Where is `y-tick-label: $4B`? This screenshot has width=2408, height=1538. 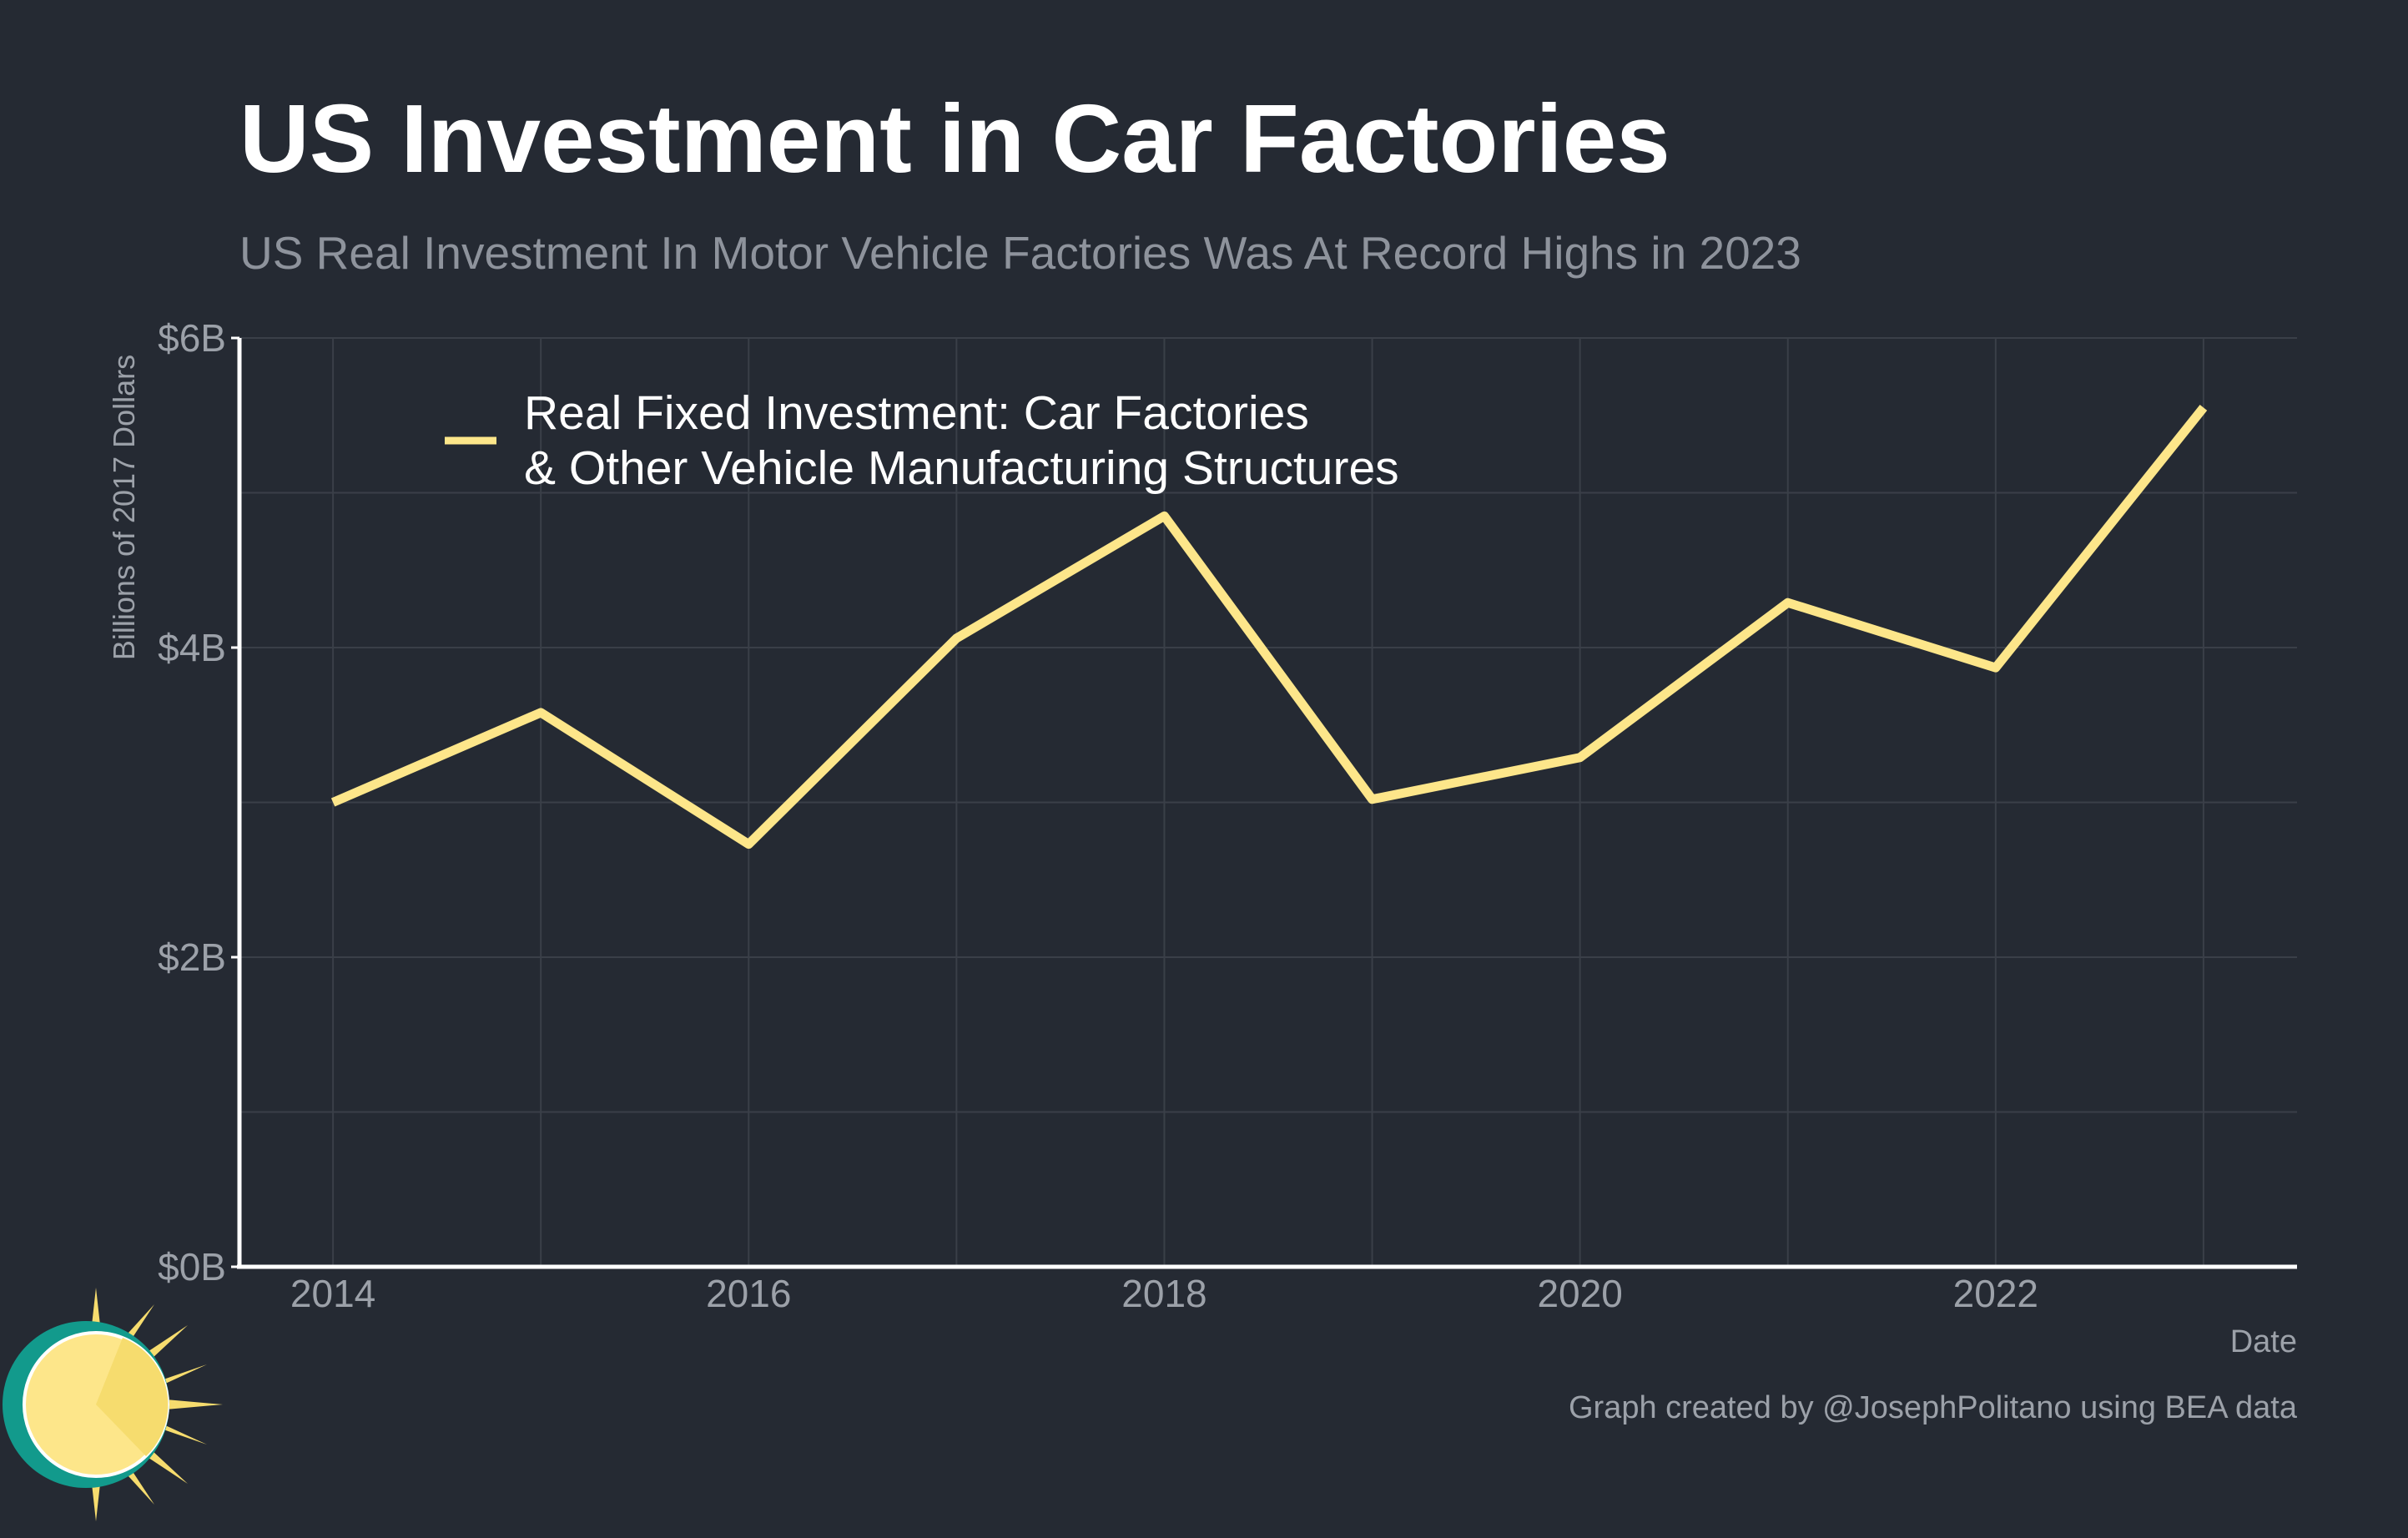 y-tick-label: $4B is located at coordinates (192, 647).